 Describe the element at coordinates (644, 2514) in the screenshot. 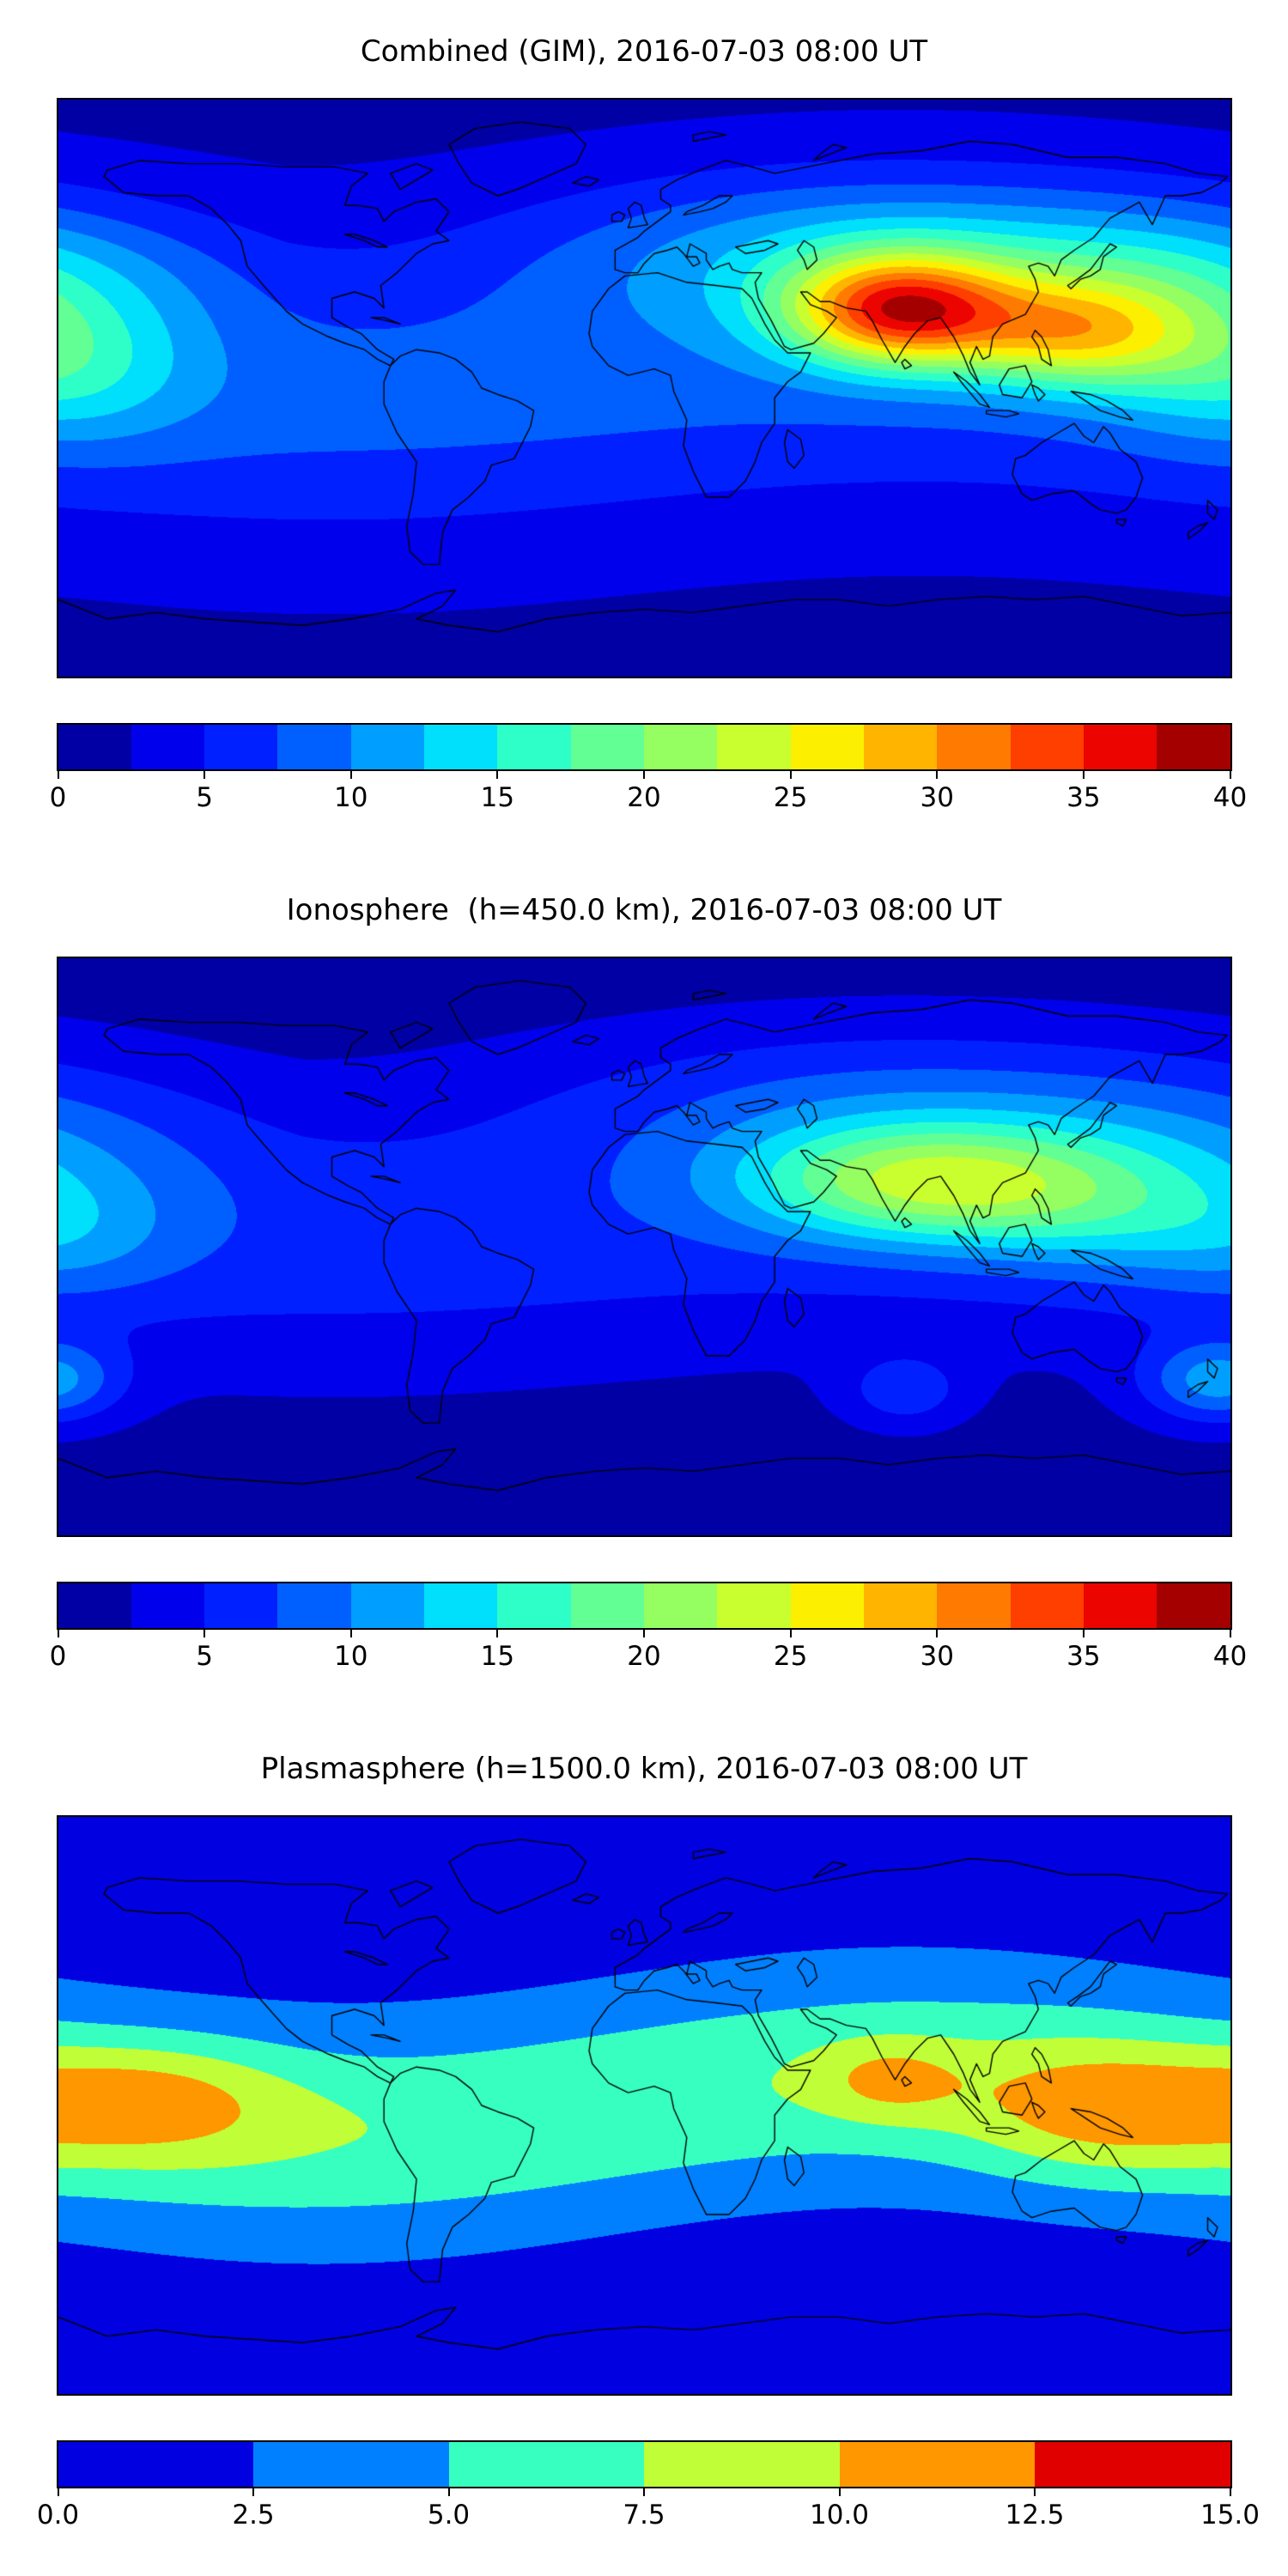

I see `colorbar-tick-label: 7.5` at that location.